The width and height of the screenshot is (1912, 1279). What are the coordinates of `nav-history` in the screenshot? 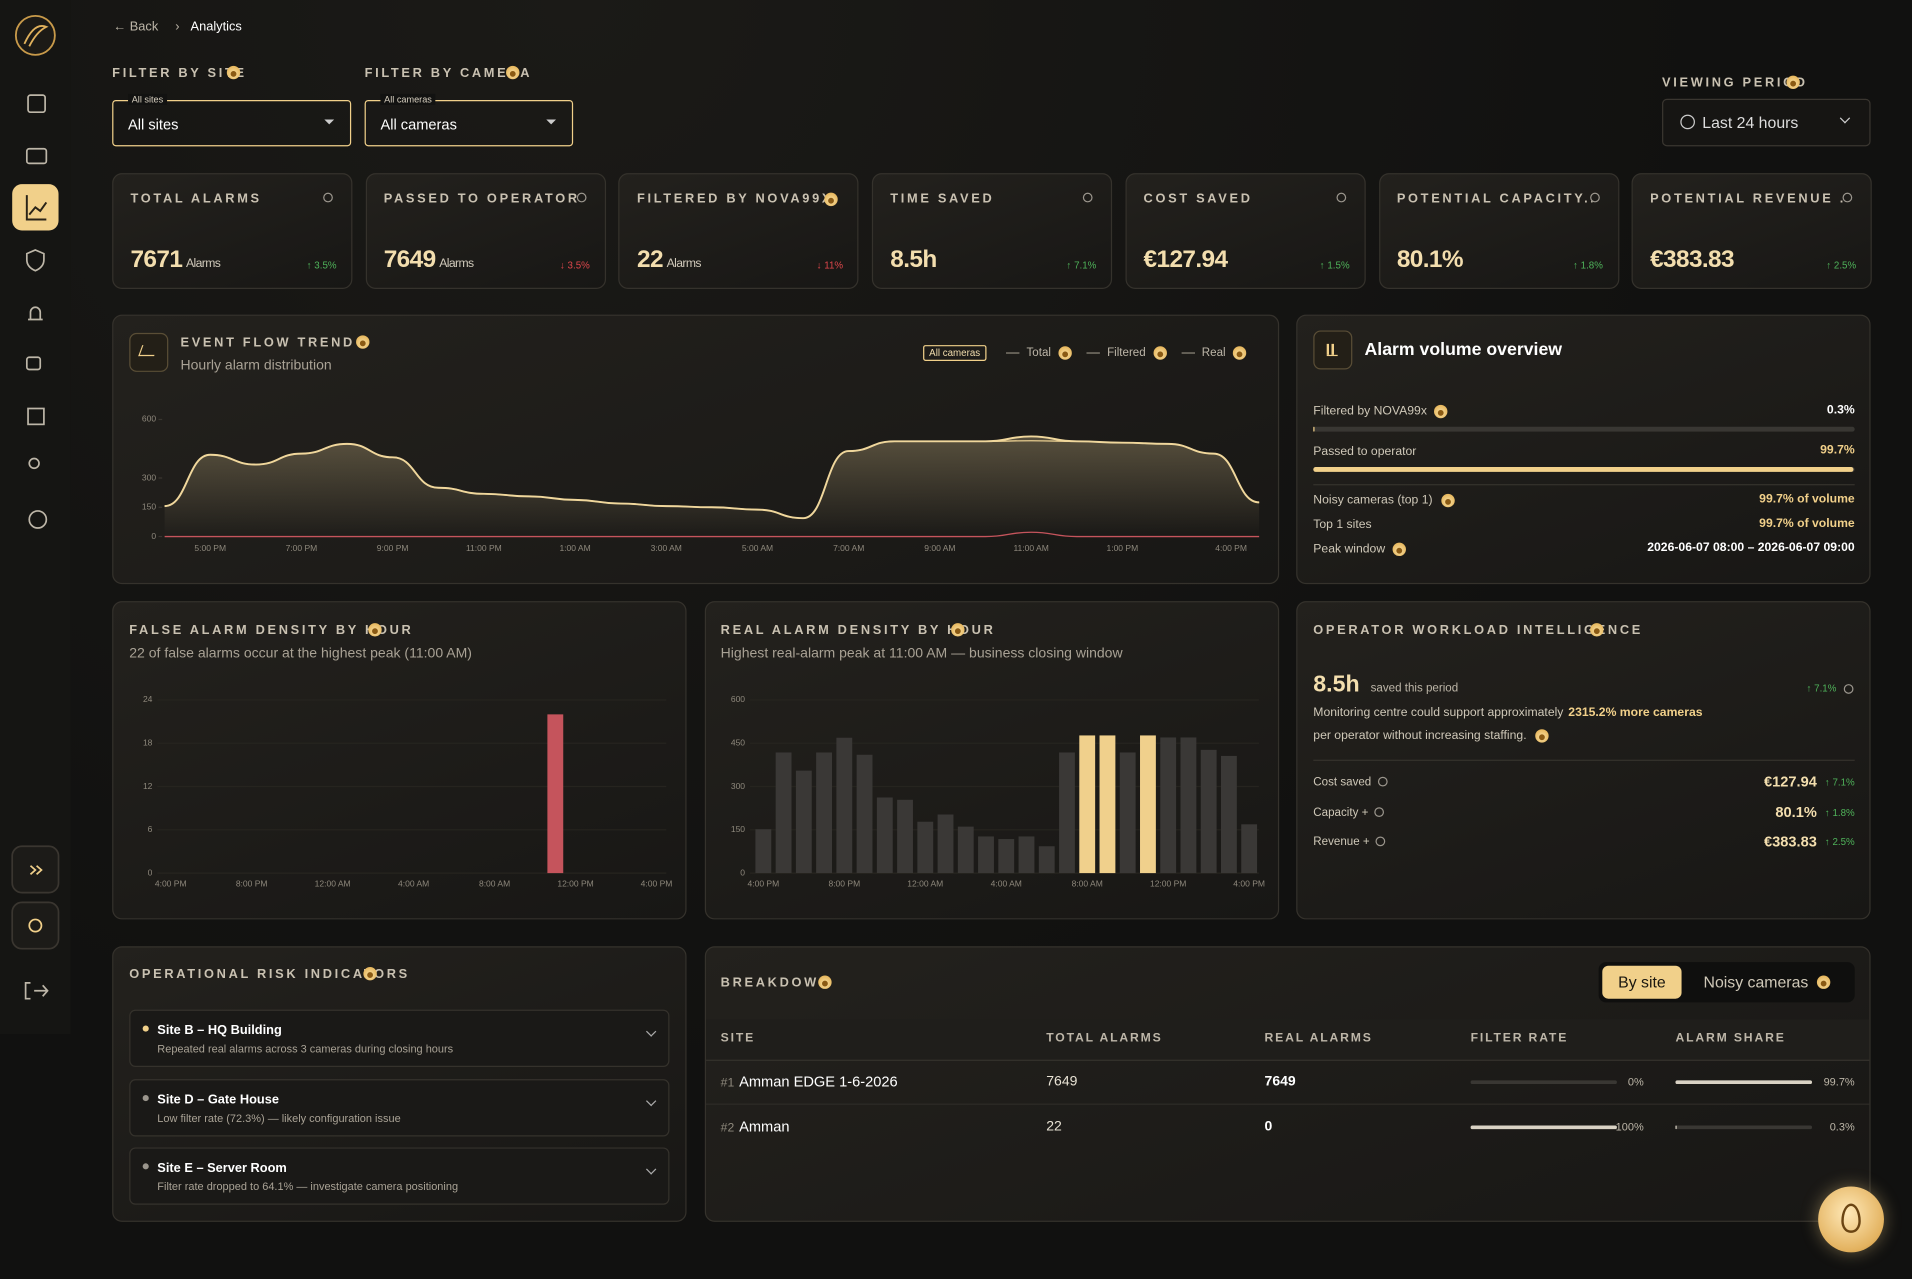 It's located at (38, 519).